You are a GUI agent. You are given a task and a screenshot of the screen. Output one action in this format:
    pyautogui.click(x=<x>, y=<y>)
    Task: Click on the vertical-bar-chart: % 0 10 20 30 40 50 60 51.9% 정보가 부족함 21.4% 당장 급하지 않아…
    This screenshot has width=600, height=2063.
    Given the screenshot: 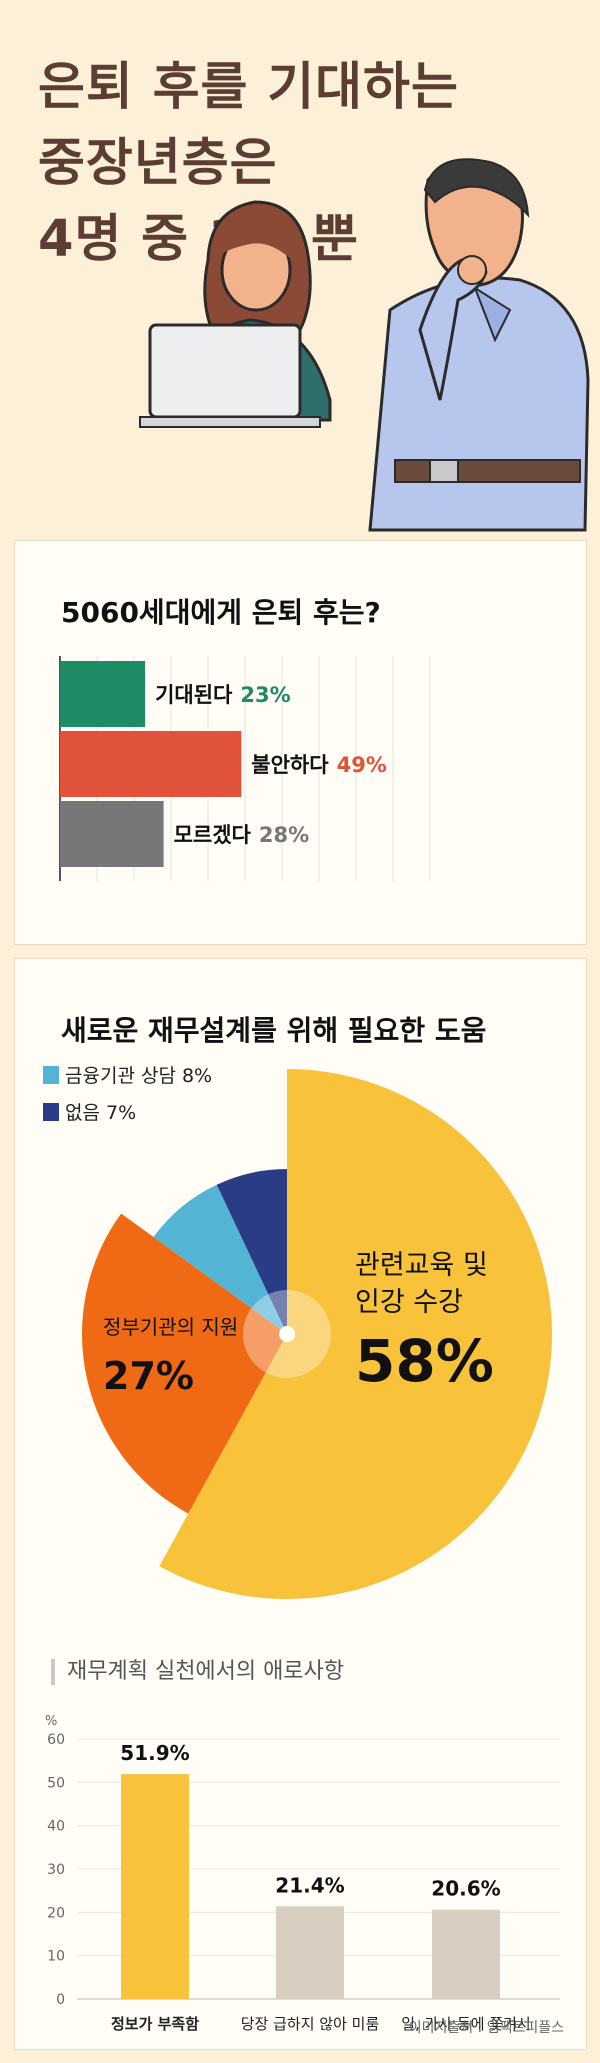 What is the action you would take?
    pyautogui.click(x=302, y=1873)
    